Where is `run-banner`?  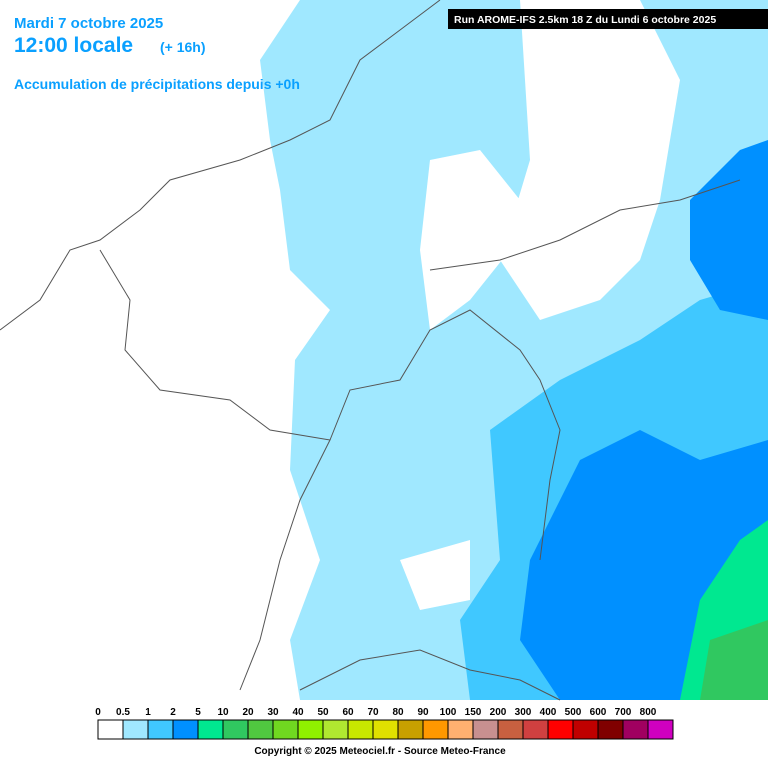 run-banner is located at coordinates (608, 19).